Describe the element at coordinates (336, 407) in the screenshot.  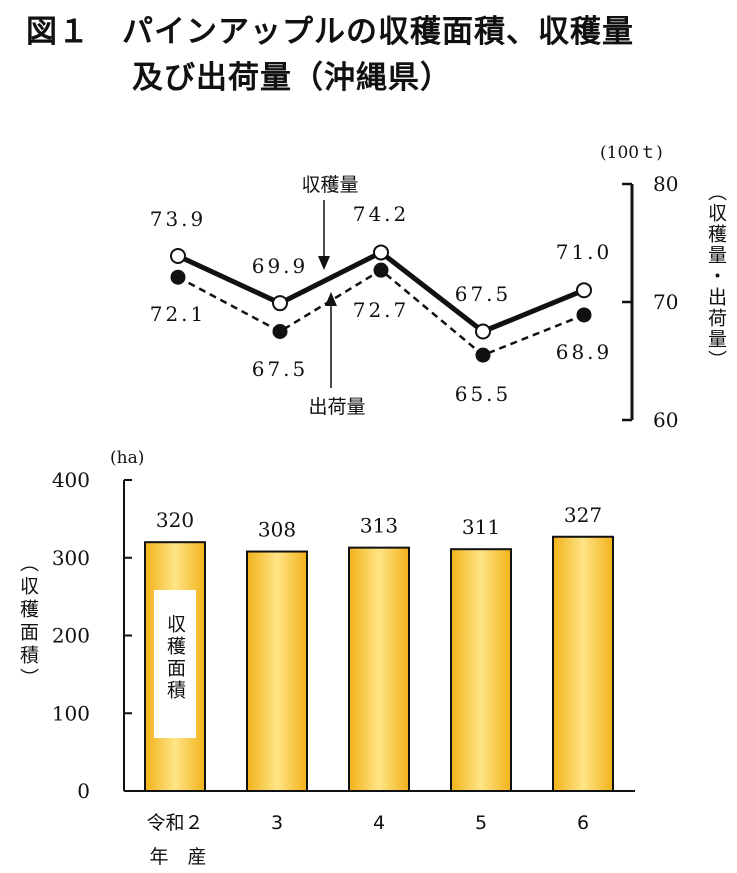
I see `shipment-series-label: 出荷量` at that location.